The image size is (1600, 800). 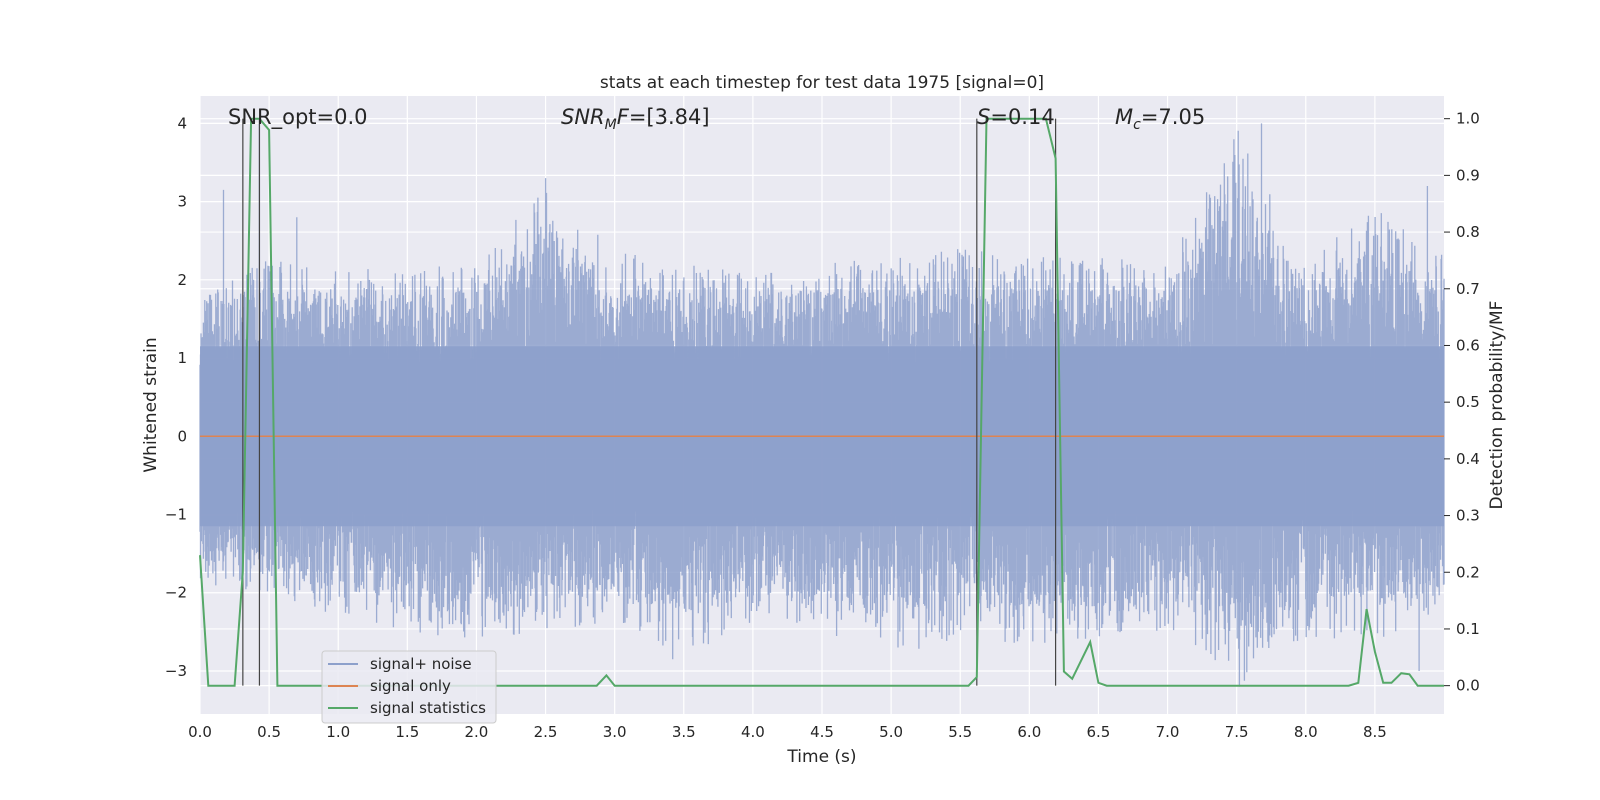 What do you see at coordinates (182, 202) in the screenshot?
I see `y-tick-label-1: 3` at bounding box center [182, 202].